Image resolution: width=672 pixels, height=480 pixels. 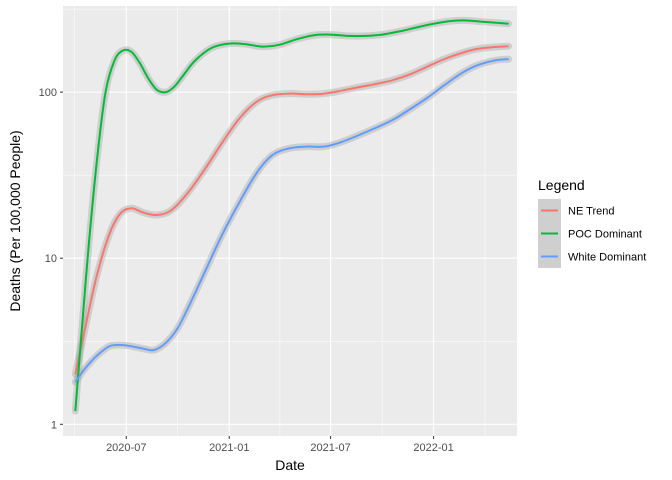 What do you see at coordinates (126, 448) in the screenshot?
I see `x-tick-label: 2020-07` at bounding box center [126, 448].